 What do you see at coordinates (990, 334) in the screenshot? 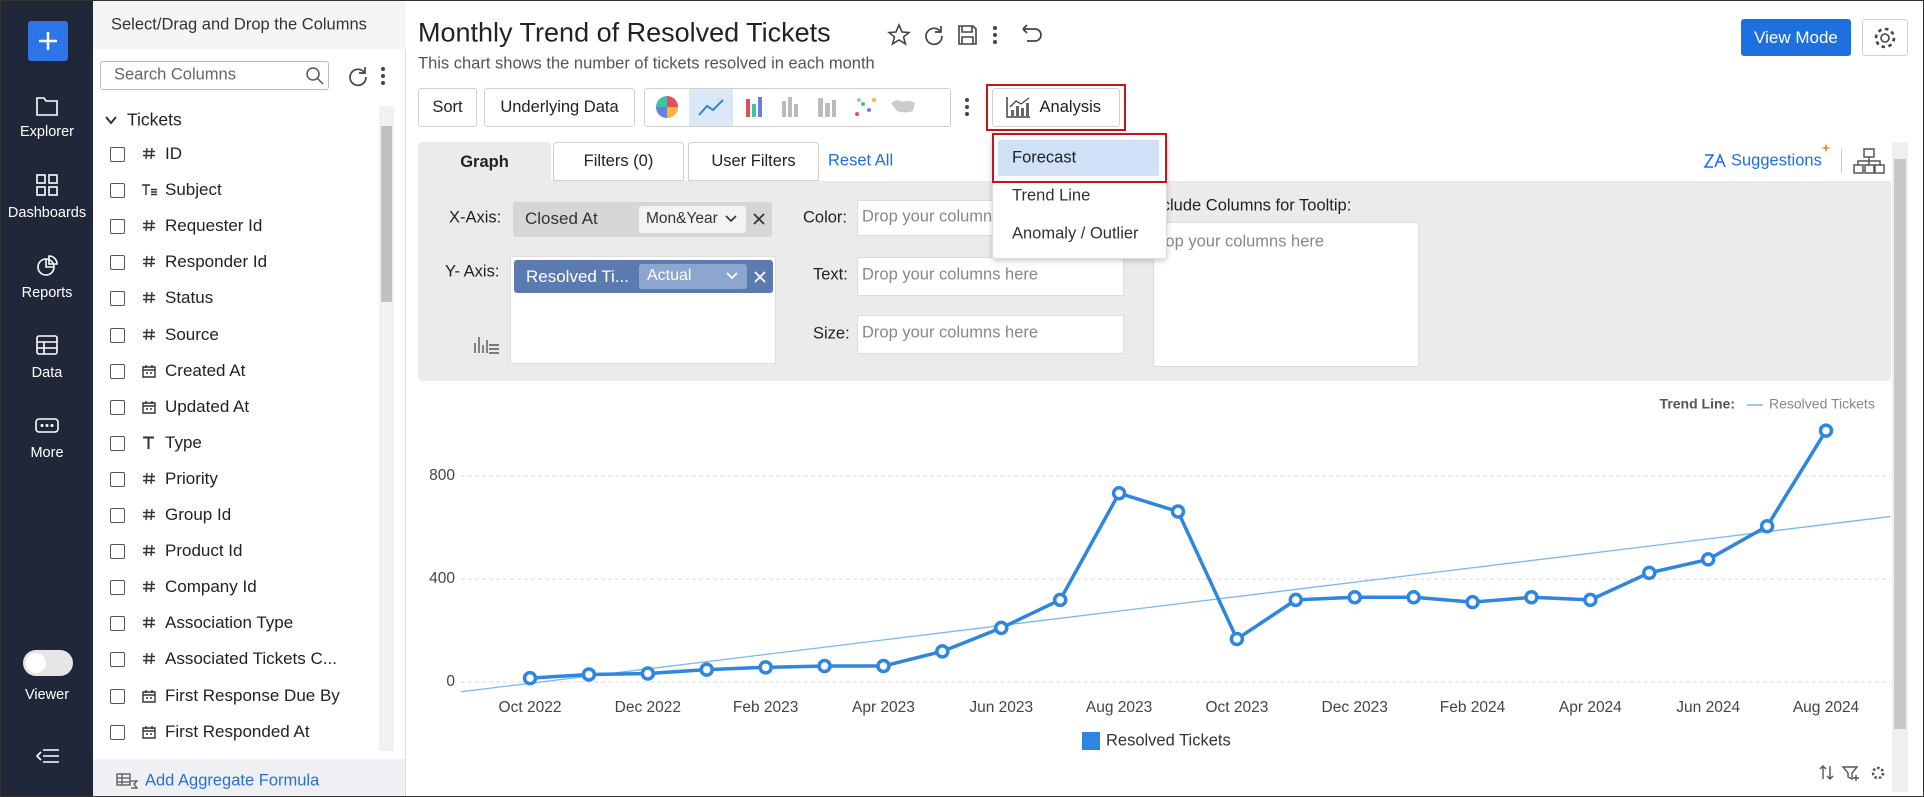
I see `size-drop` at bounding box center [990, 334].